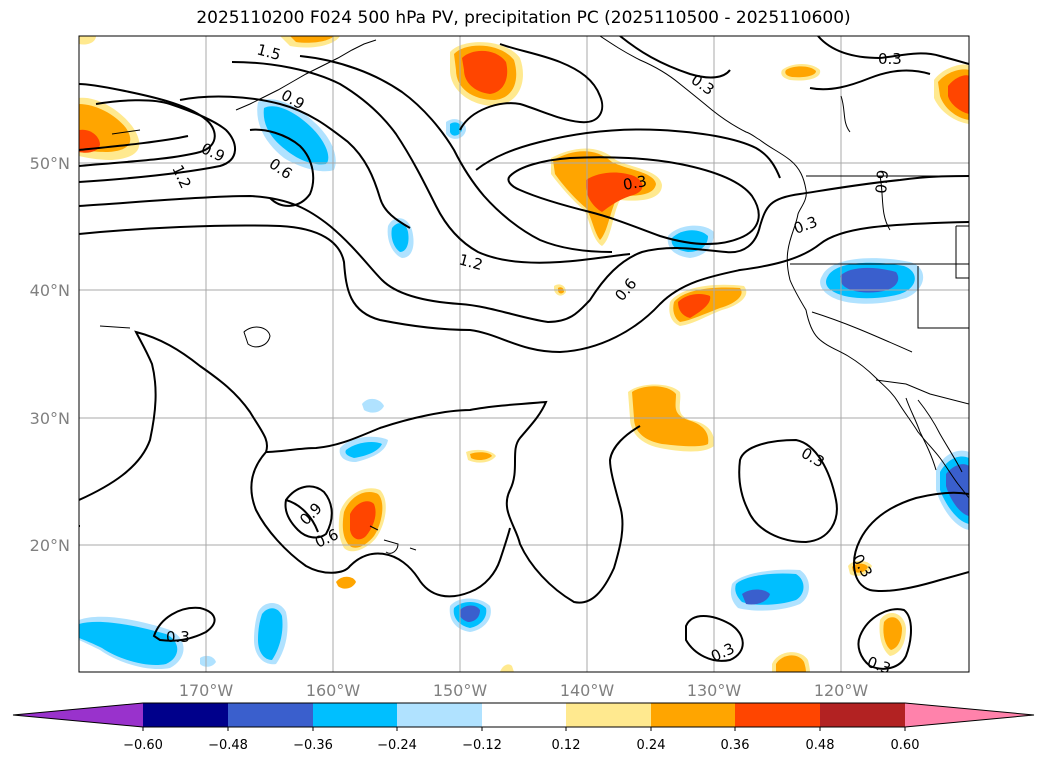 The height and width of the screenshot is (765, 1047). I want to click on colorbar-tick-label: 0.60, so click(905, 745).